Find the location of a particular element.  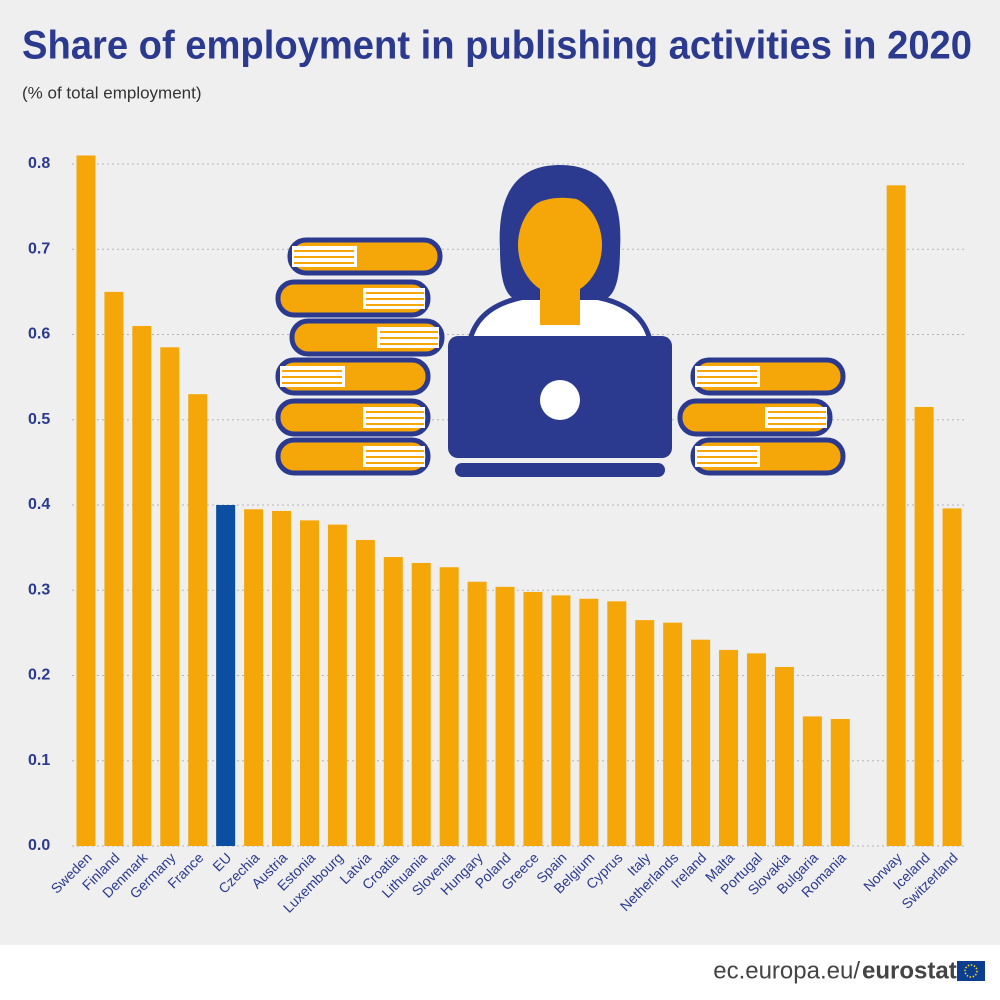

y-tick-label: 0.5 is located at coordinates (39, 419).